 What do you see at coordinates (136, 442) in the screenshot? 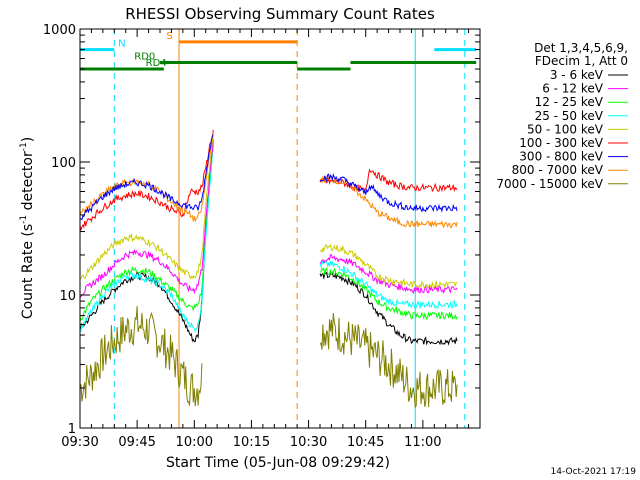
I see `x-tick-label-1: 09:45` at bounding box center [136, 442].